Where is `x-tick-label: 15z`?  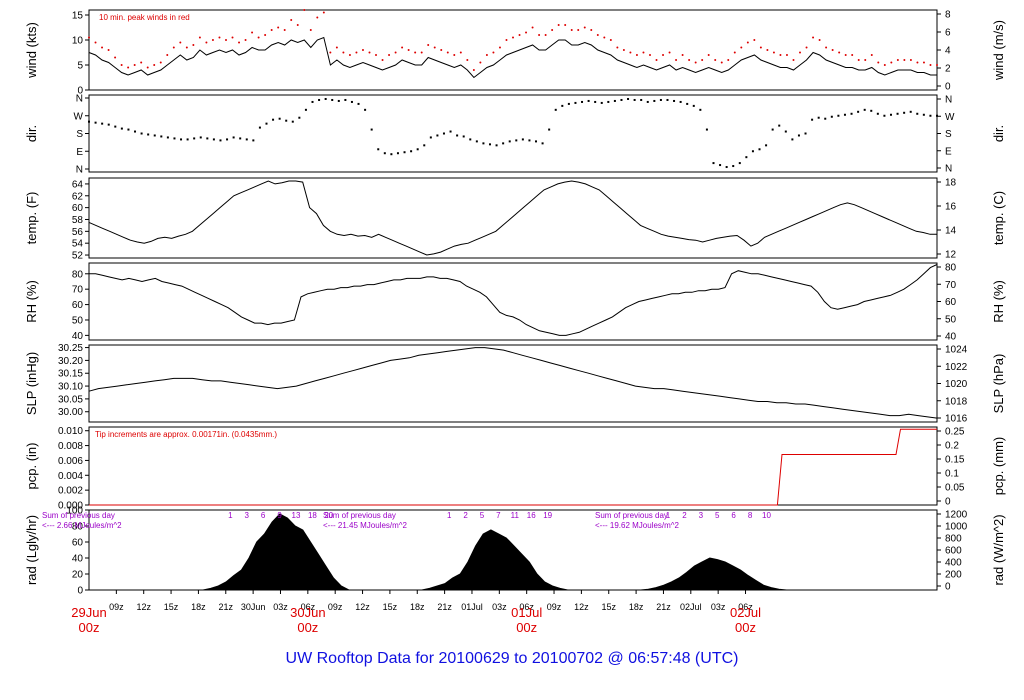
x-tick-label: 15z is located at coordinates (608, 607).